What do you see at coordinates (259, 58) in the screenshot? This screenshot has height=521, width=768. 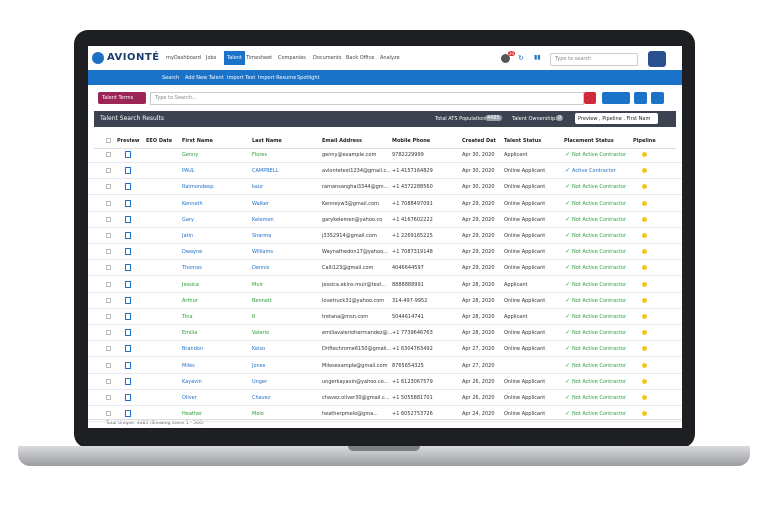 I see `menu-item: Timesheet` at bounding box center [259, 58].